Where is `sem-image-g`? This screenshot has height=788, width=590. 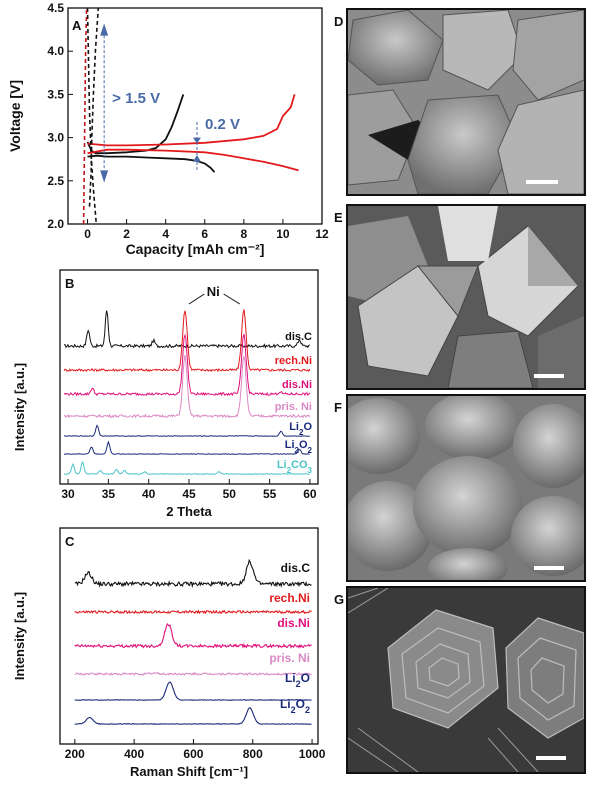 sem-image-g is located at coordinates (466, 680).